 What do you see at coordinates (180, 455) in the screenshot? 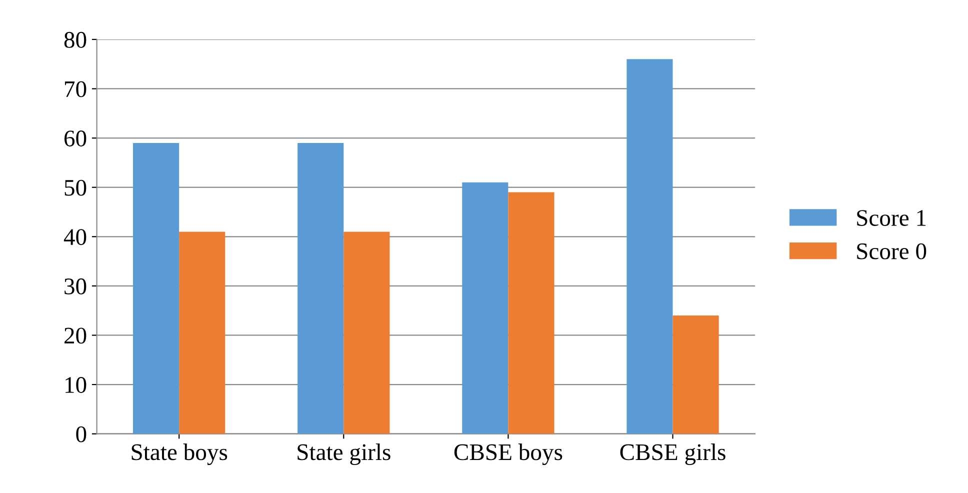
I see `x-tick-label: State boys` at bounding box center [180, 455].